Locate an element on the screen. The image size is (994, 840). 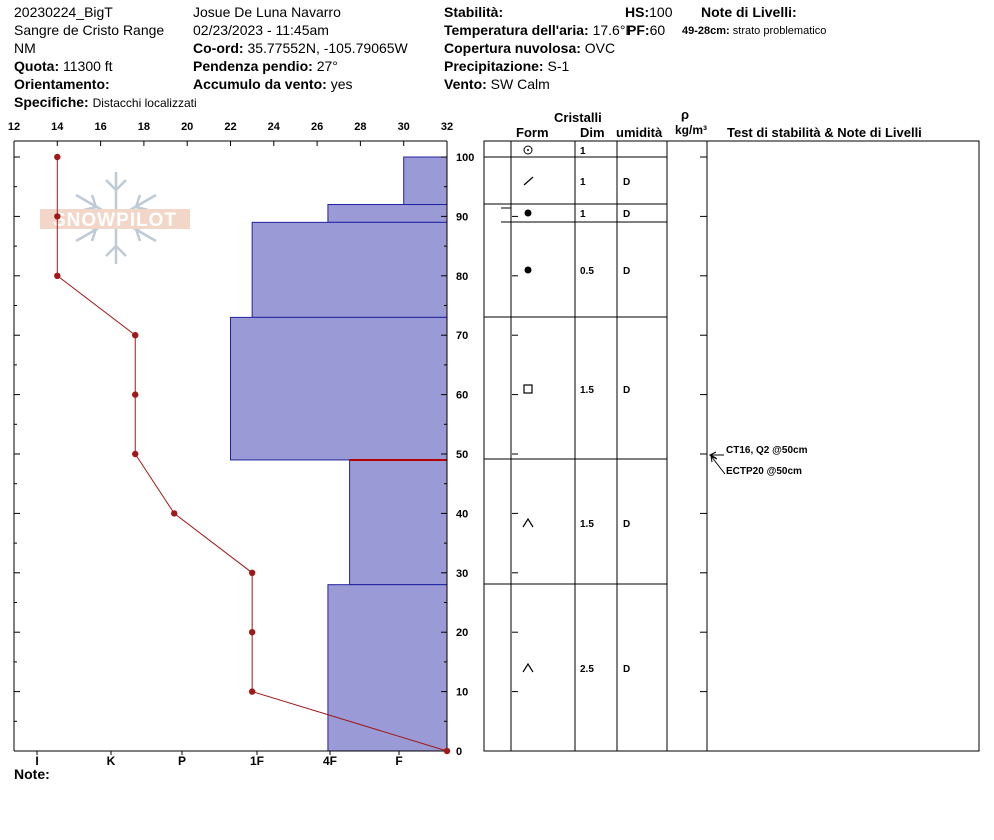
slope-value: 27° is located at coordinates (327, 66).